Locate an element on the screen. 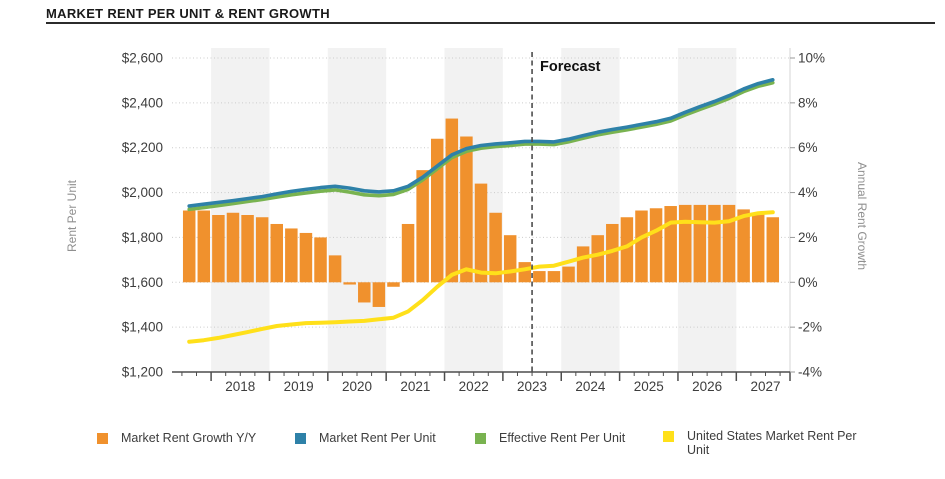 The image size is (945, 479). y-right-tick-label: 8% is located at coordinates (808, 102).